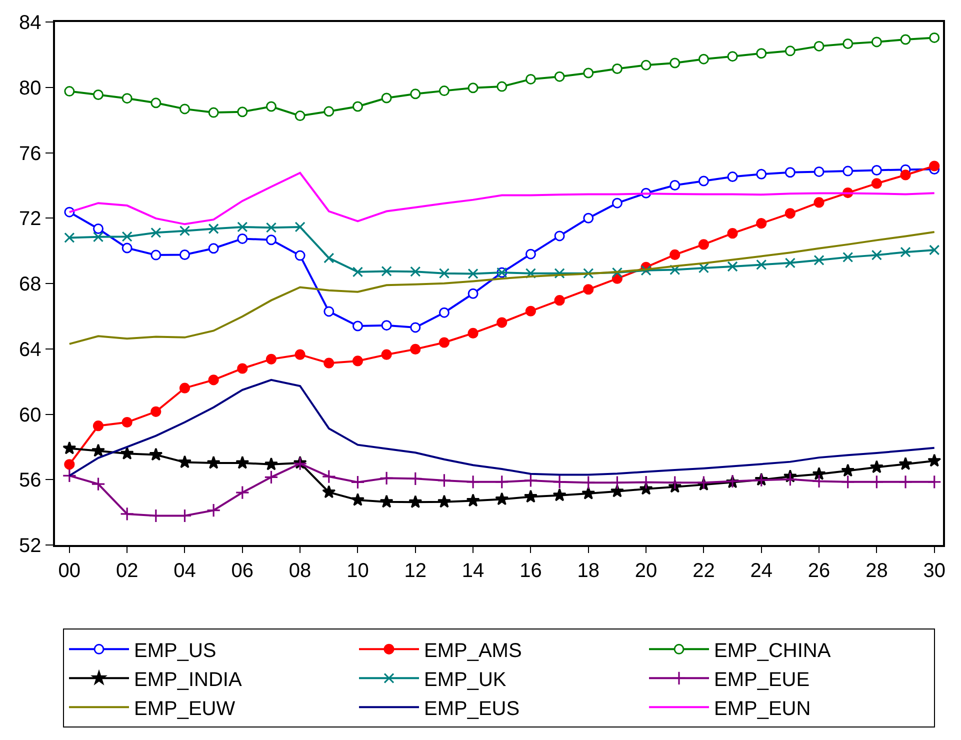 The width and height of the screenshot is (961, 740). Describe the element at coordinates (473, 571) in the screenshot. I see `x-tick-label: 14` at that location.